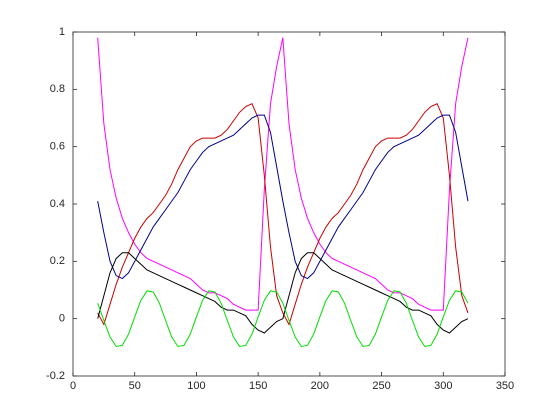 The height and width of the screenshot is (420, 560). Describe the element at coordinates (505, 386) in the screenshot. I see `x-tick-label: 350` at that location.